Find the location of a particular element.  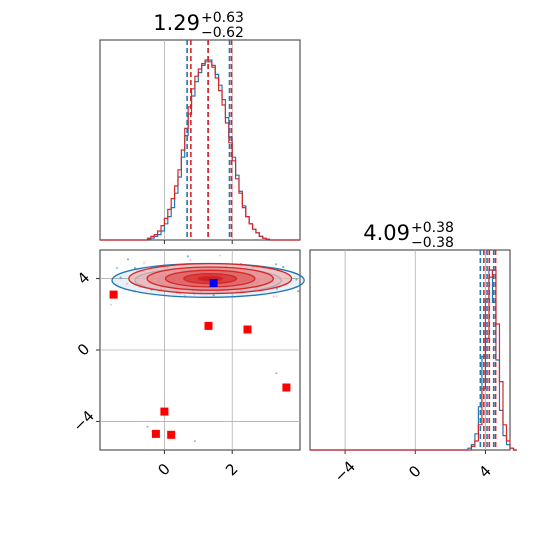

hist-x0-series-red is located at coordinates (200, 150).